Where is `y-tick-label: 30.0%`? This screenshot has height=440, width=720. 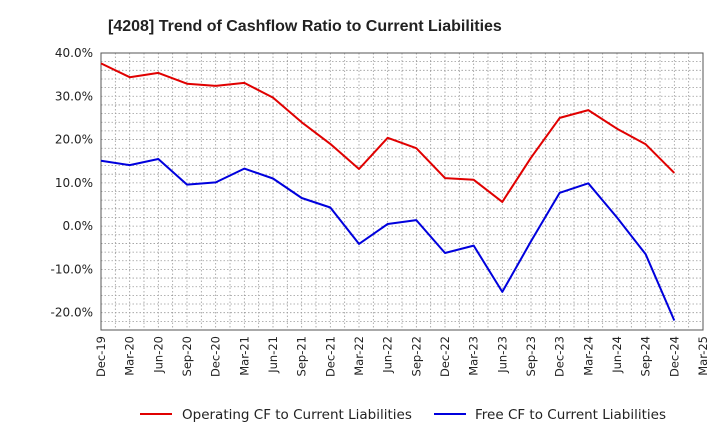 y-tick-label: 30.0% is located at coordinates (74, 96).